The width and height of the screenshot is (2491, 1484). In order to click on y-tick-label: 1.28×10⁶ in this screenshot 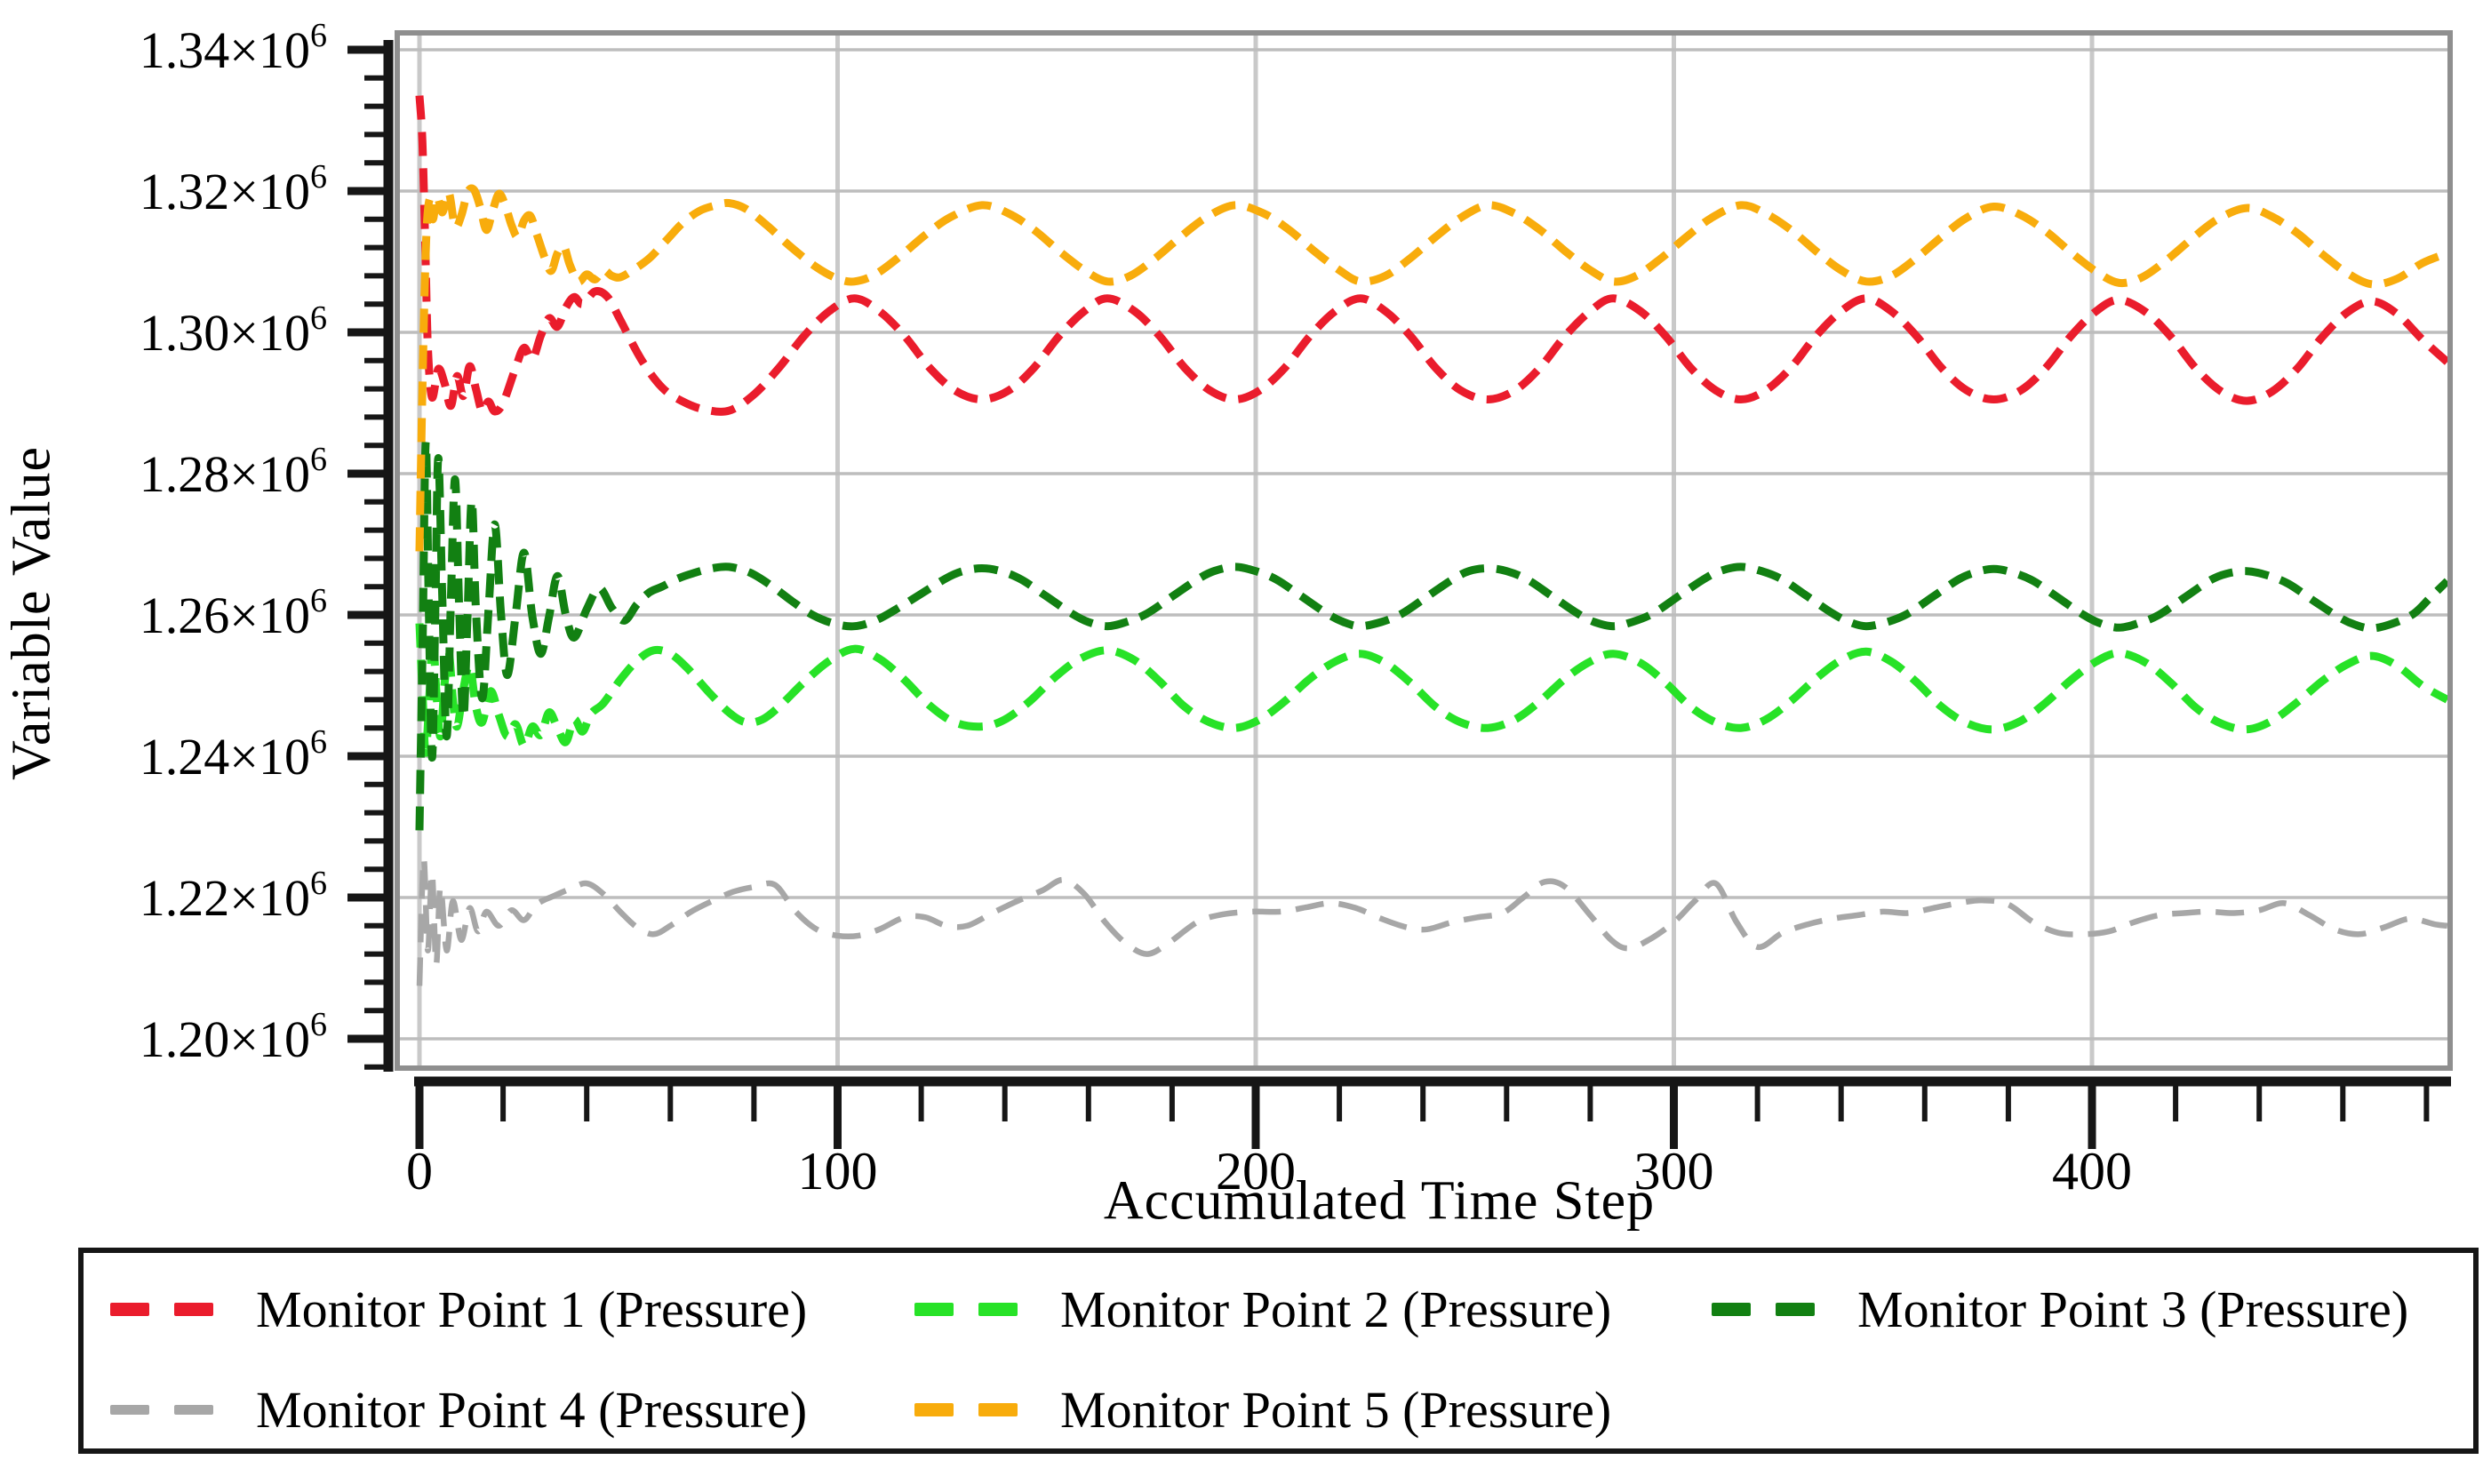, I will do `click(233, 472)`.